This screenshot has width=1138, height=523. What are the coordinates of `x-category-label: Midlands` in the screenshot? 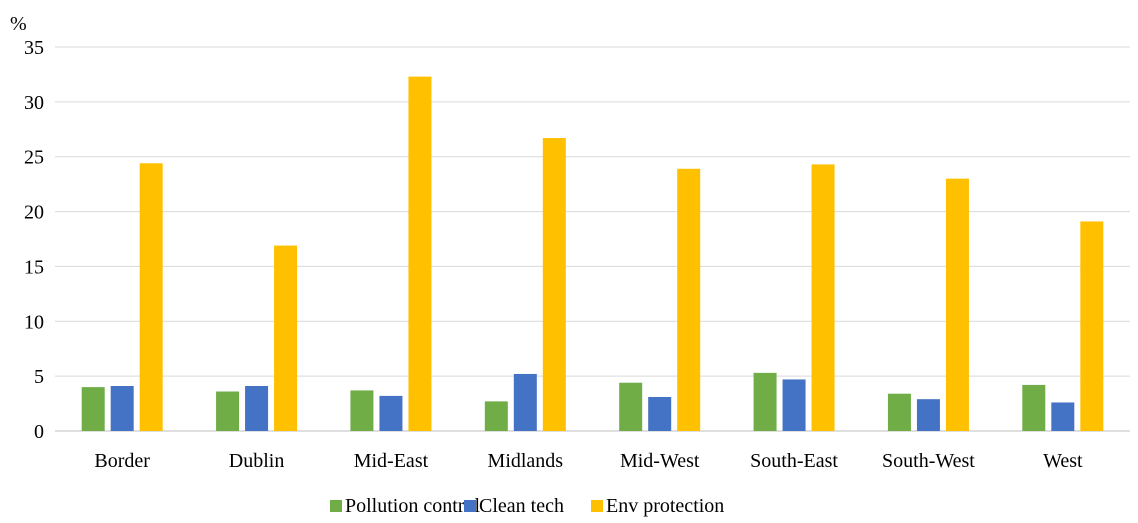 It's located at (526, 461).